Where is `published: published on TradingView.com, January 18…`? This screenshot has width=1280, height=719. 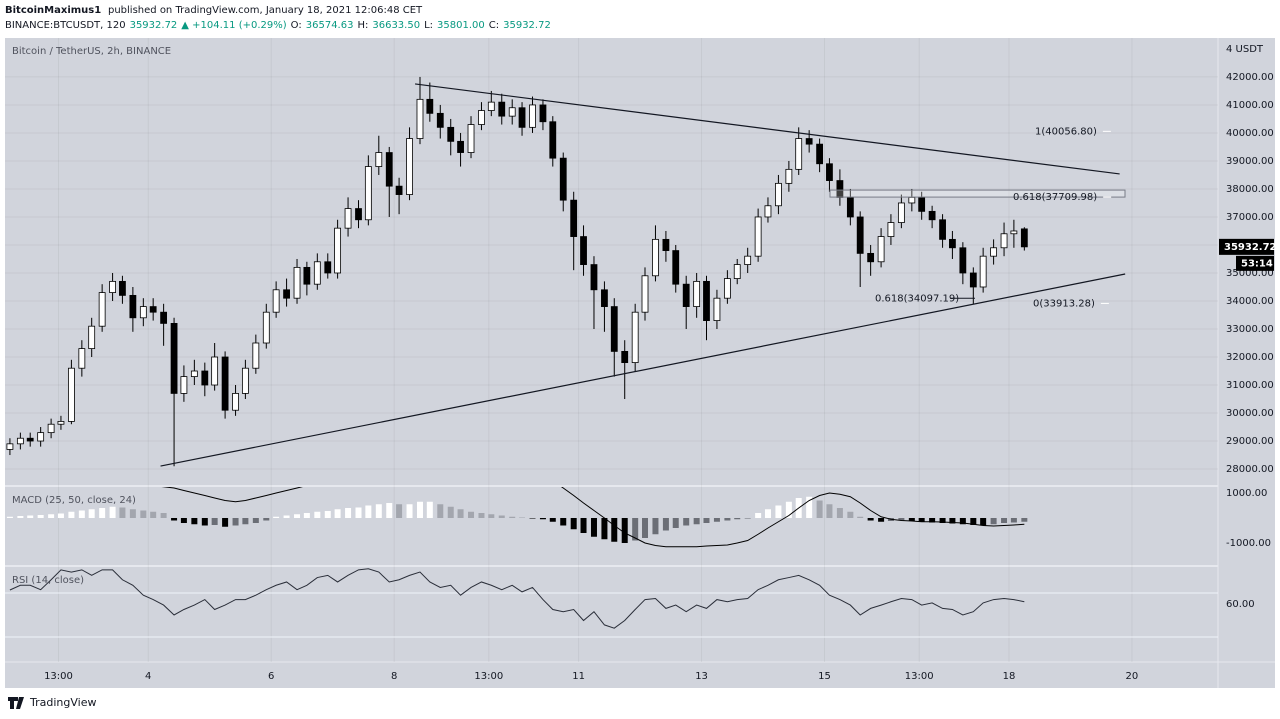
published: published on TradingView.com, January 18… is located at coordinates (265, 10).